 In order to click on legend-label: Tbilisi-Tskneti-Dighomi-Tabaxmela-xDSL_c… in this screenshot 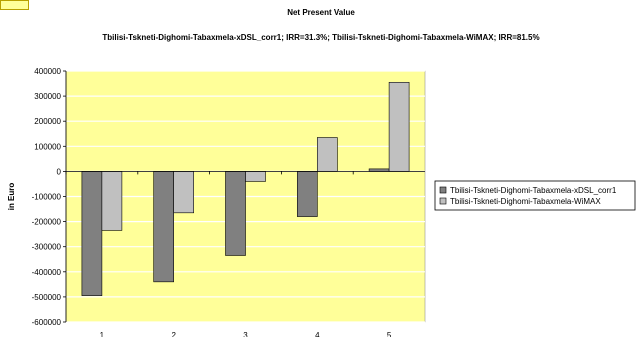, I will do `click(533, 190)`.